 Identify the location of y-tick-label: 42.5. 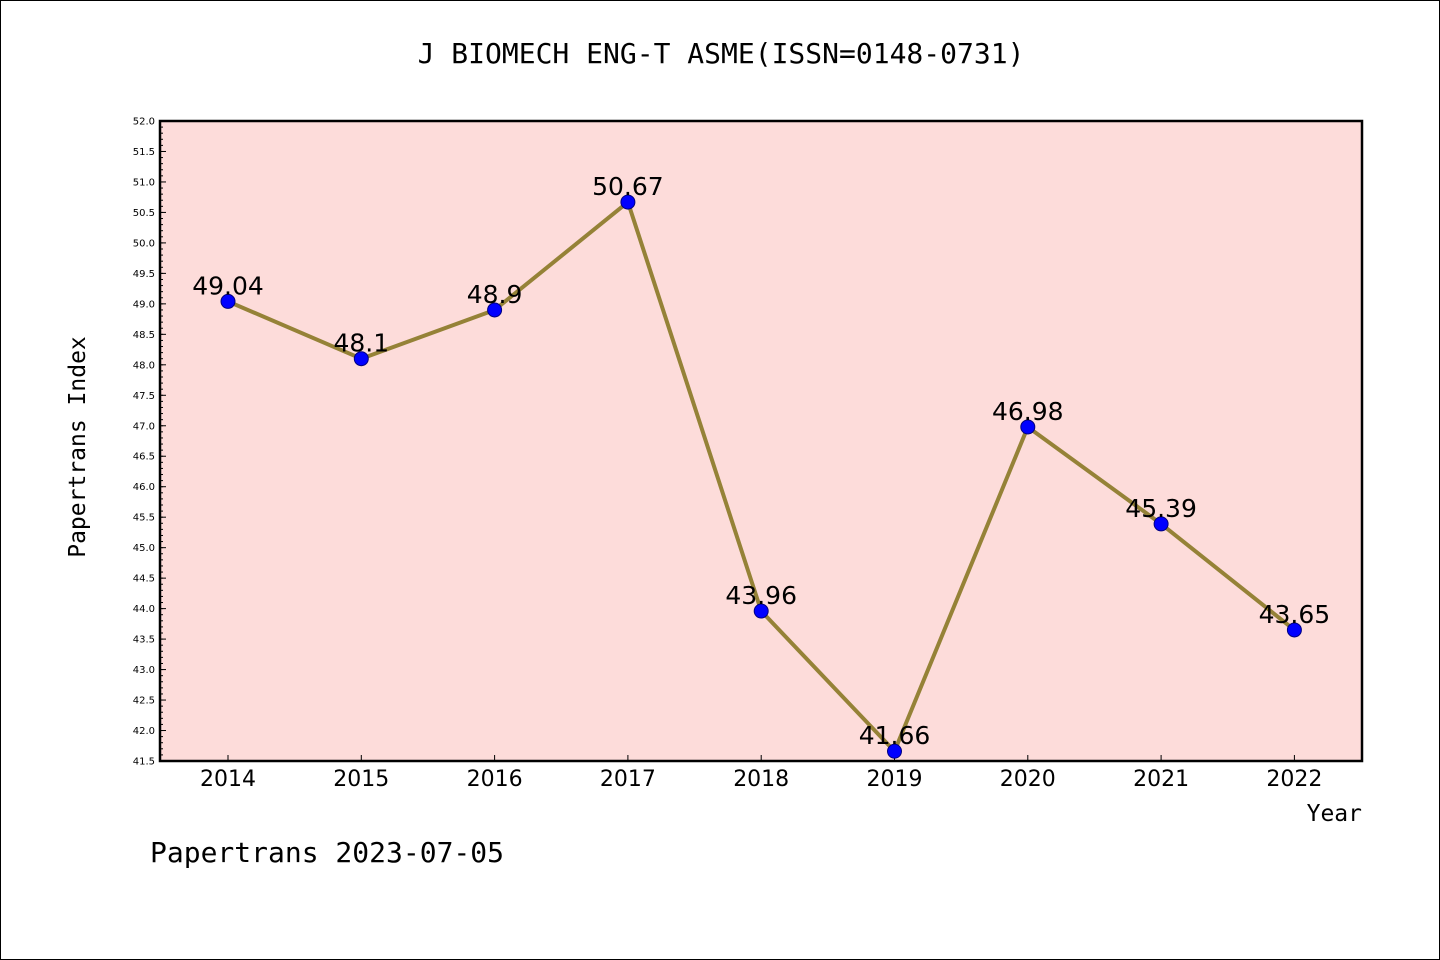
(144, 701).